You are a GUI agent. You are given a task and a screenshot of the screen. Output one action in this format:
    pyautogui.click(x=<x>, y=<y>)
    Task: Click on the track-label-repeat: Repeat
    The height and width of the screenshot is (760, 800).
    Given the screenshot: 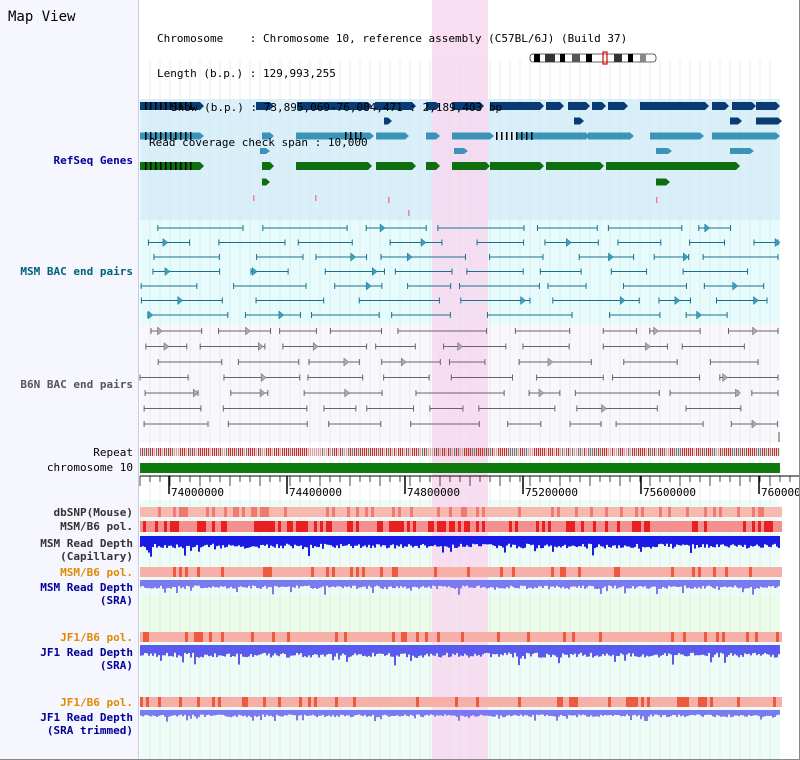 What is the action you would take?
    pyautogui.click(x=113, y=452)
    